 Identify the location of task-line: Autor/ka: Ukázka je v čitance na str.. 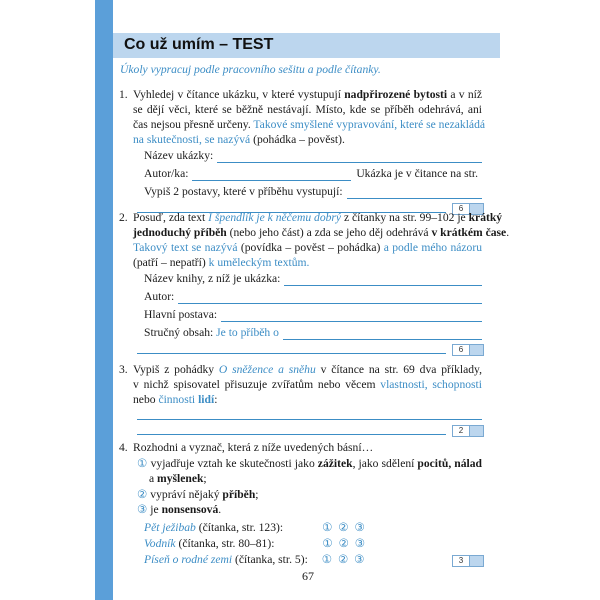
(313, 174).